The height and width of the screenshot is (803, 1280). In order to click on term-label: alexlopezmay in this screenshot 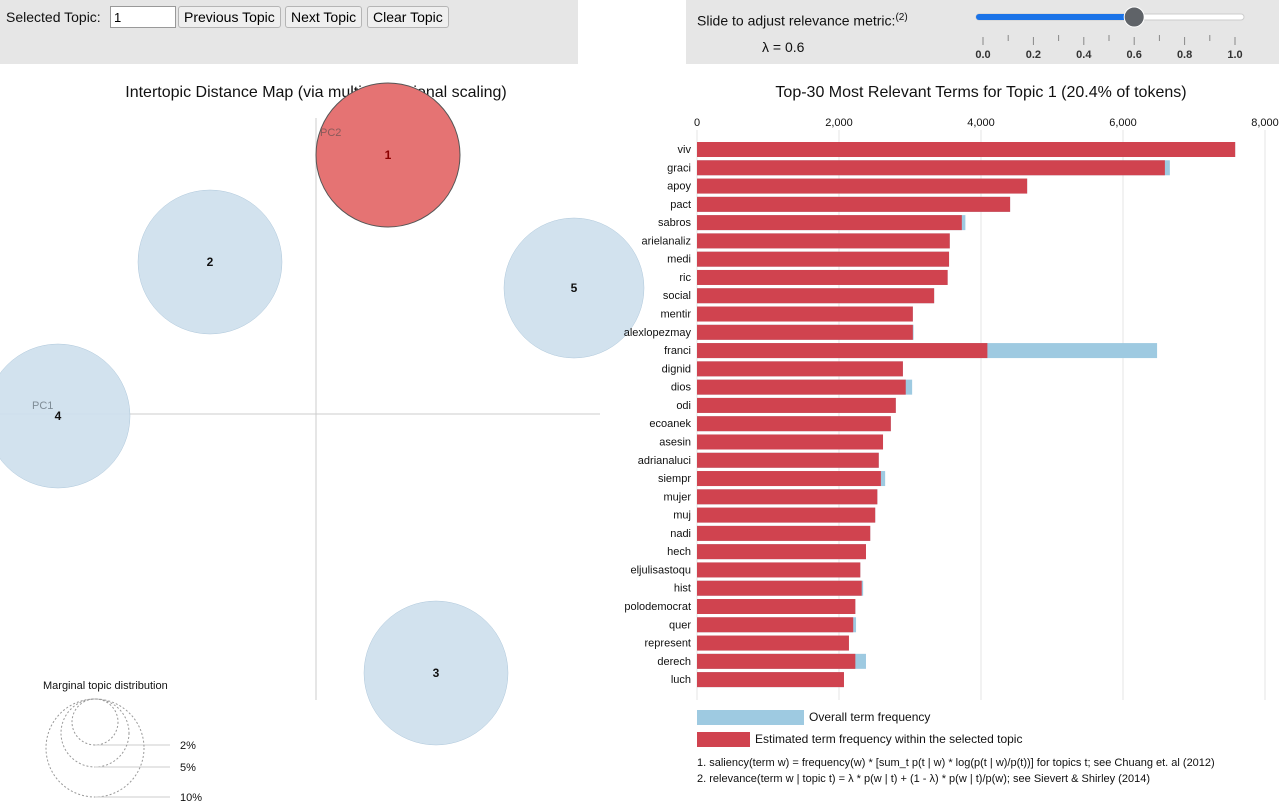, I will do `click(658, 333)`.